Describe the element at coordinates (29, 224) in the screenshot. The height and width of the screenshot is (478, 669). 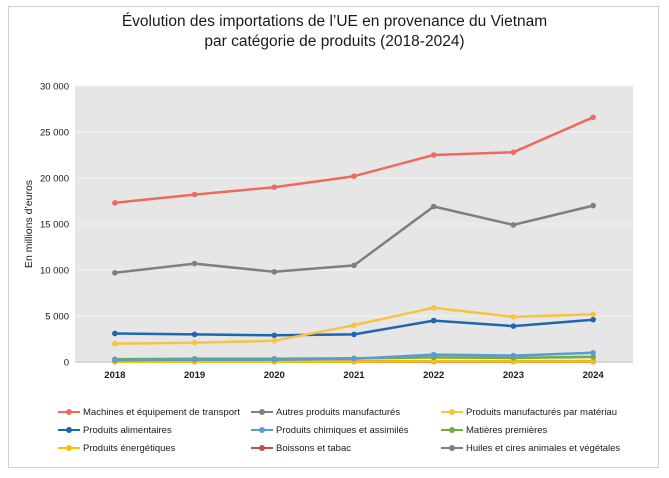
I see `y-axis-label: En millions d’euros` at that location.